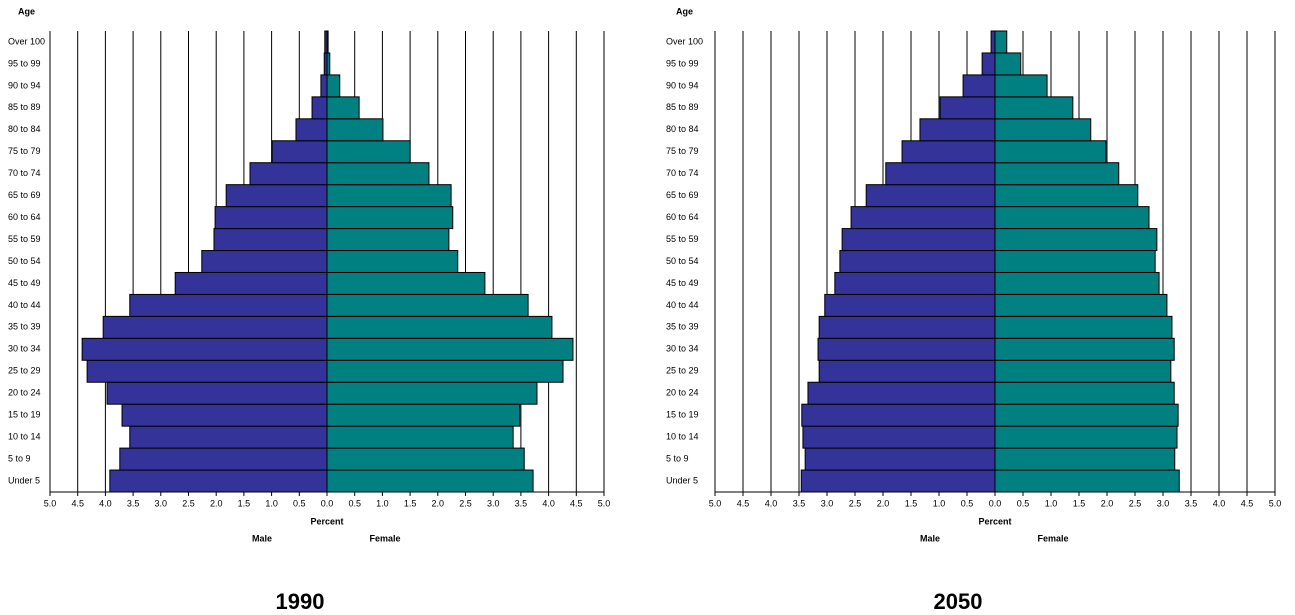  What do you see at coordinates (326, 521) in the screenshot?
I see `x-axis-label: Percent` at bounding box center [326, 521].